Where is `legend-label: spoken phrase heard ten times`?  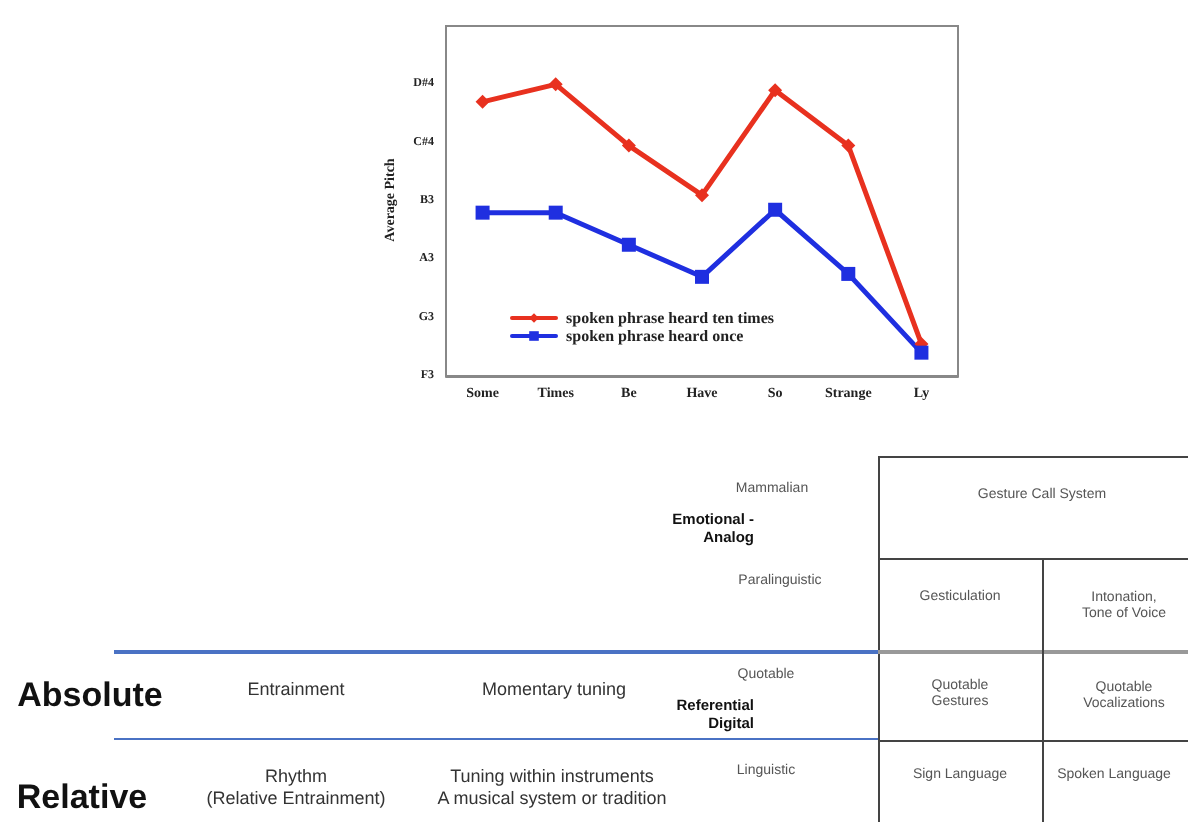 legend-label: spoken phrase heard ten times is located at coordinates (670, 318).